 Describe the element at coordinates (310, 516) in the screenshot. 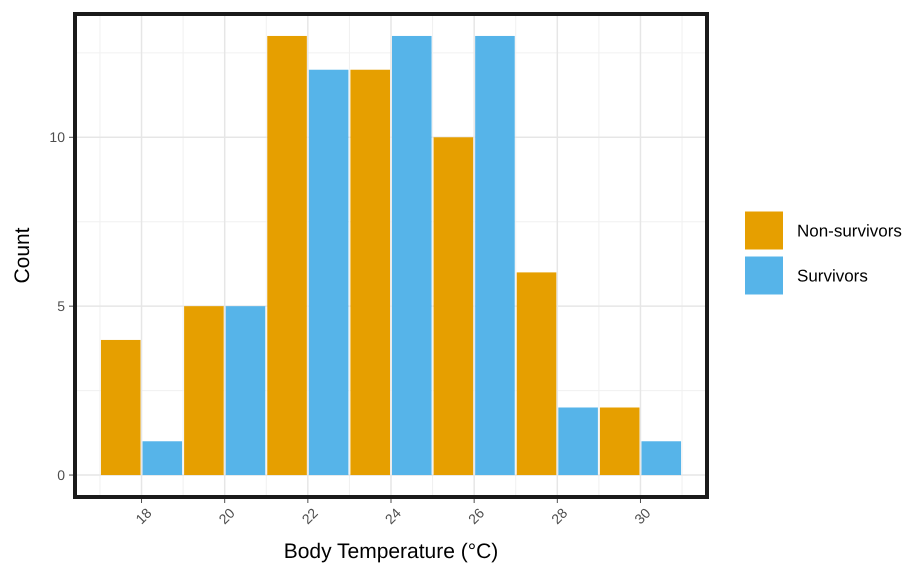

I see `x-tick-label: 22` at that location.